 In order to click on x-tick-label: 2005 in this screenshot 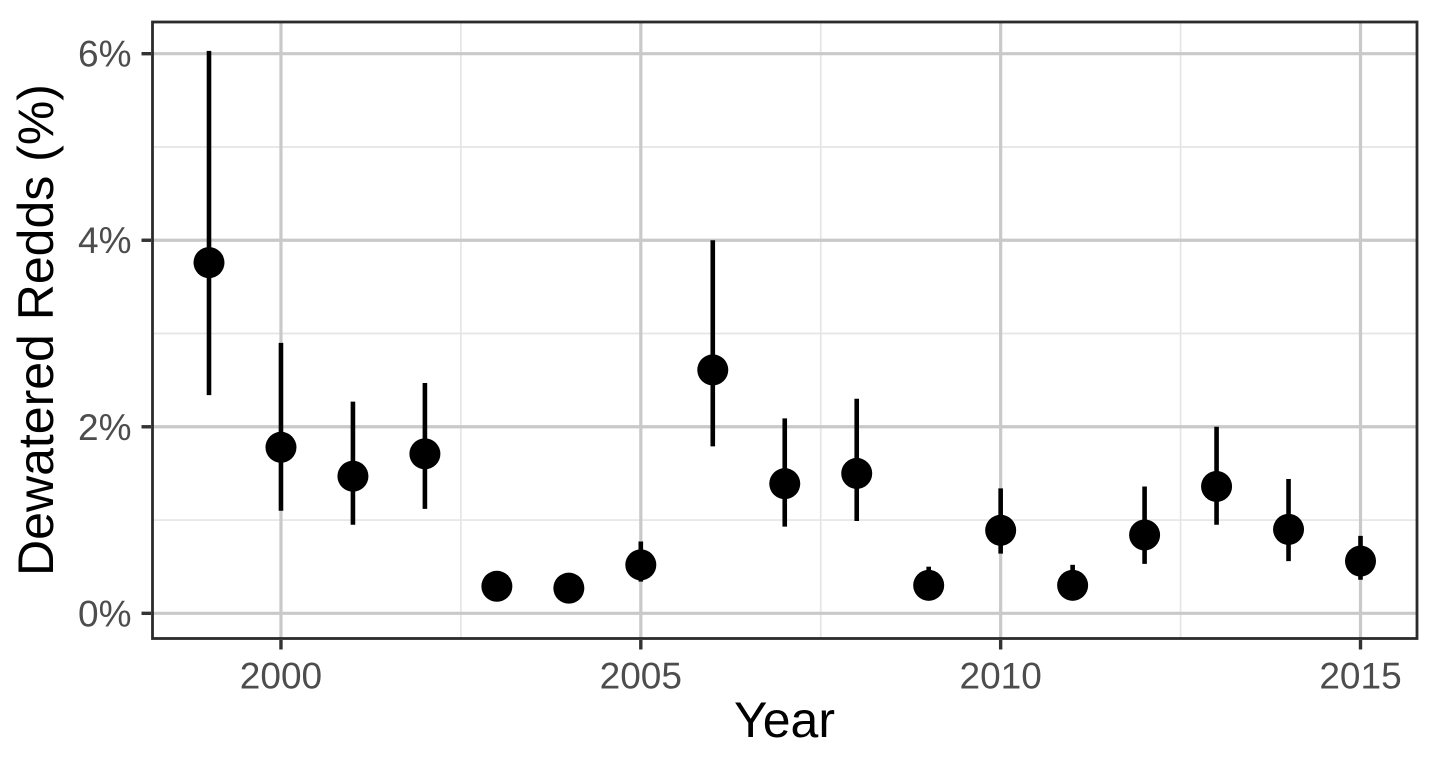, I will do `click(641, 676)`.